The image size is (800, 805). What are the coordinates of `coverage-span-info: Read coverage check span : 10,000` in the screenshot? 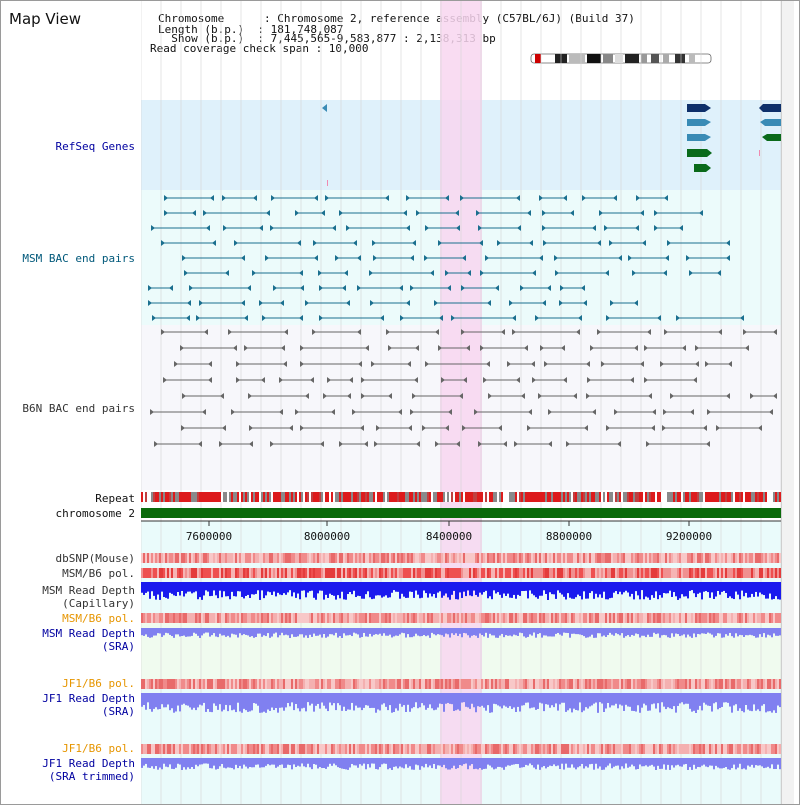 It's located at (259, 48).